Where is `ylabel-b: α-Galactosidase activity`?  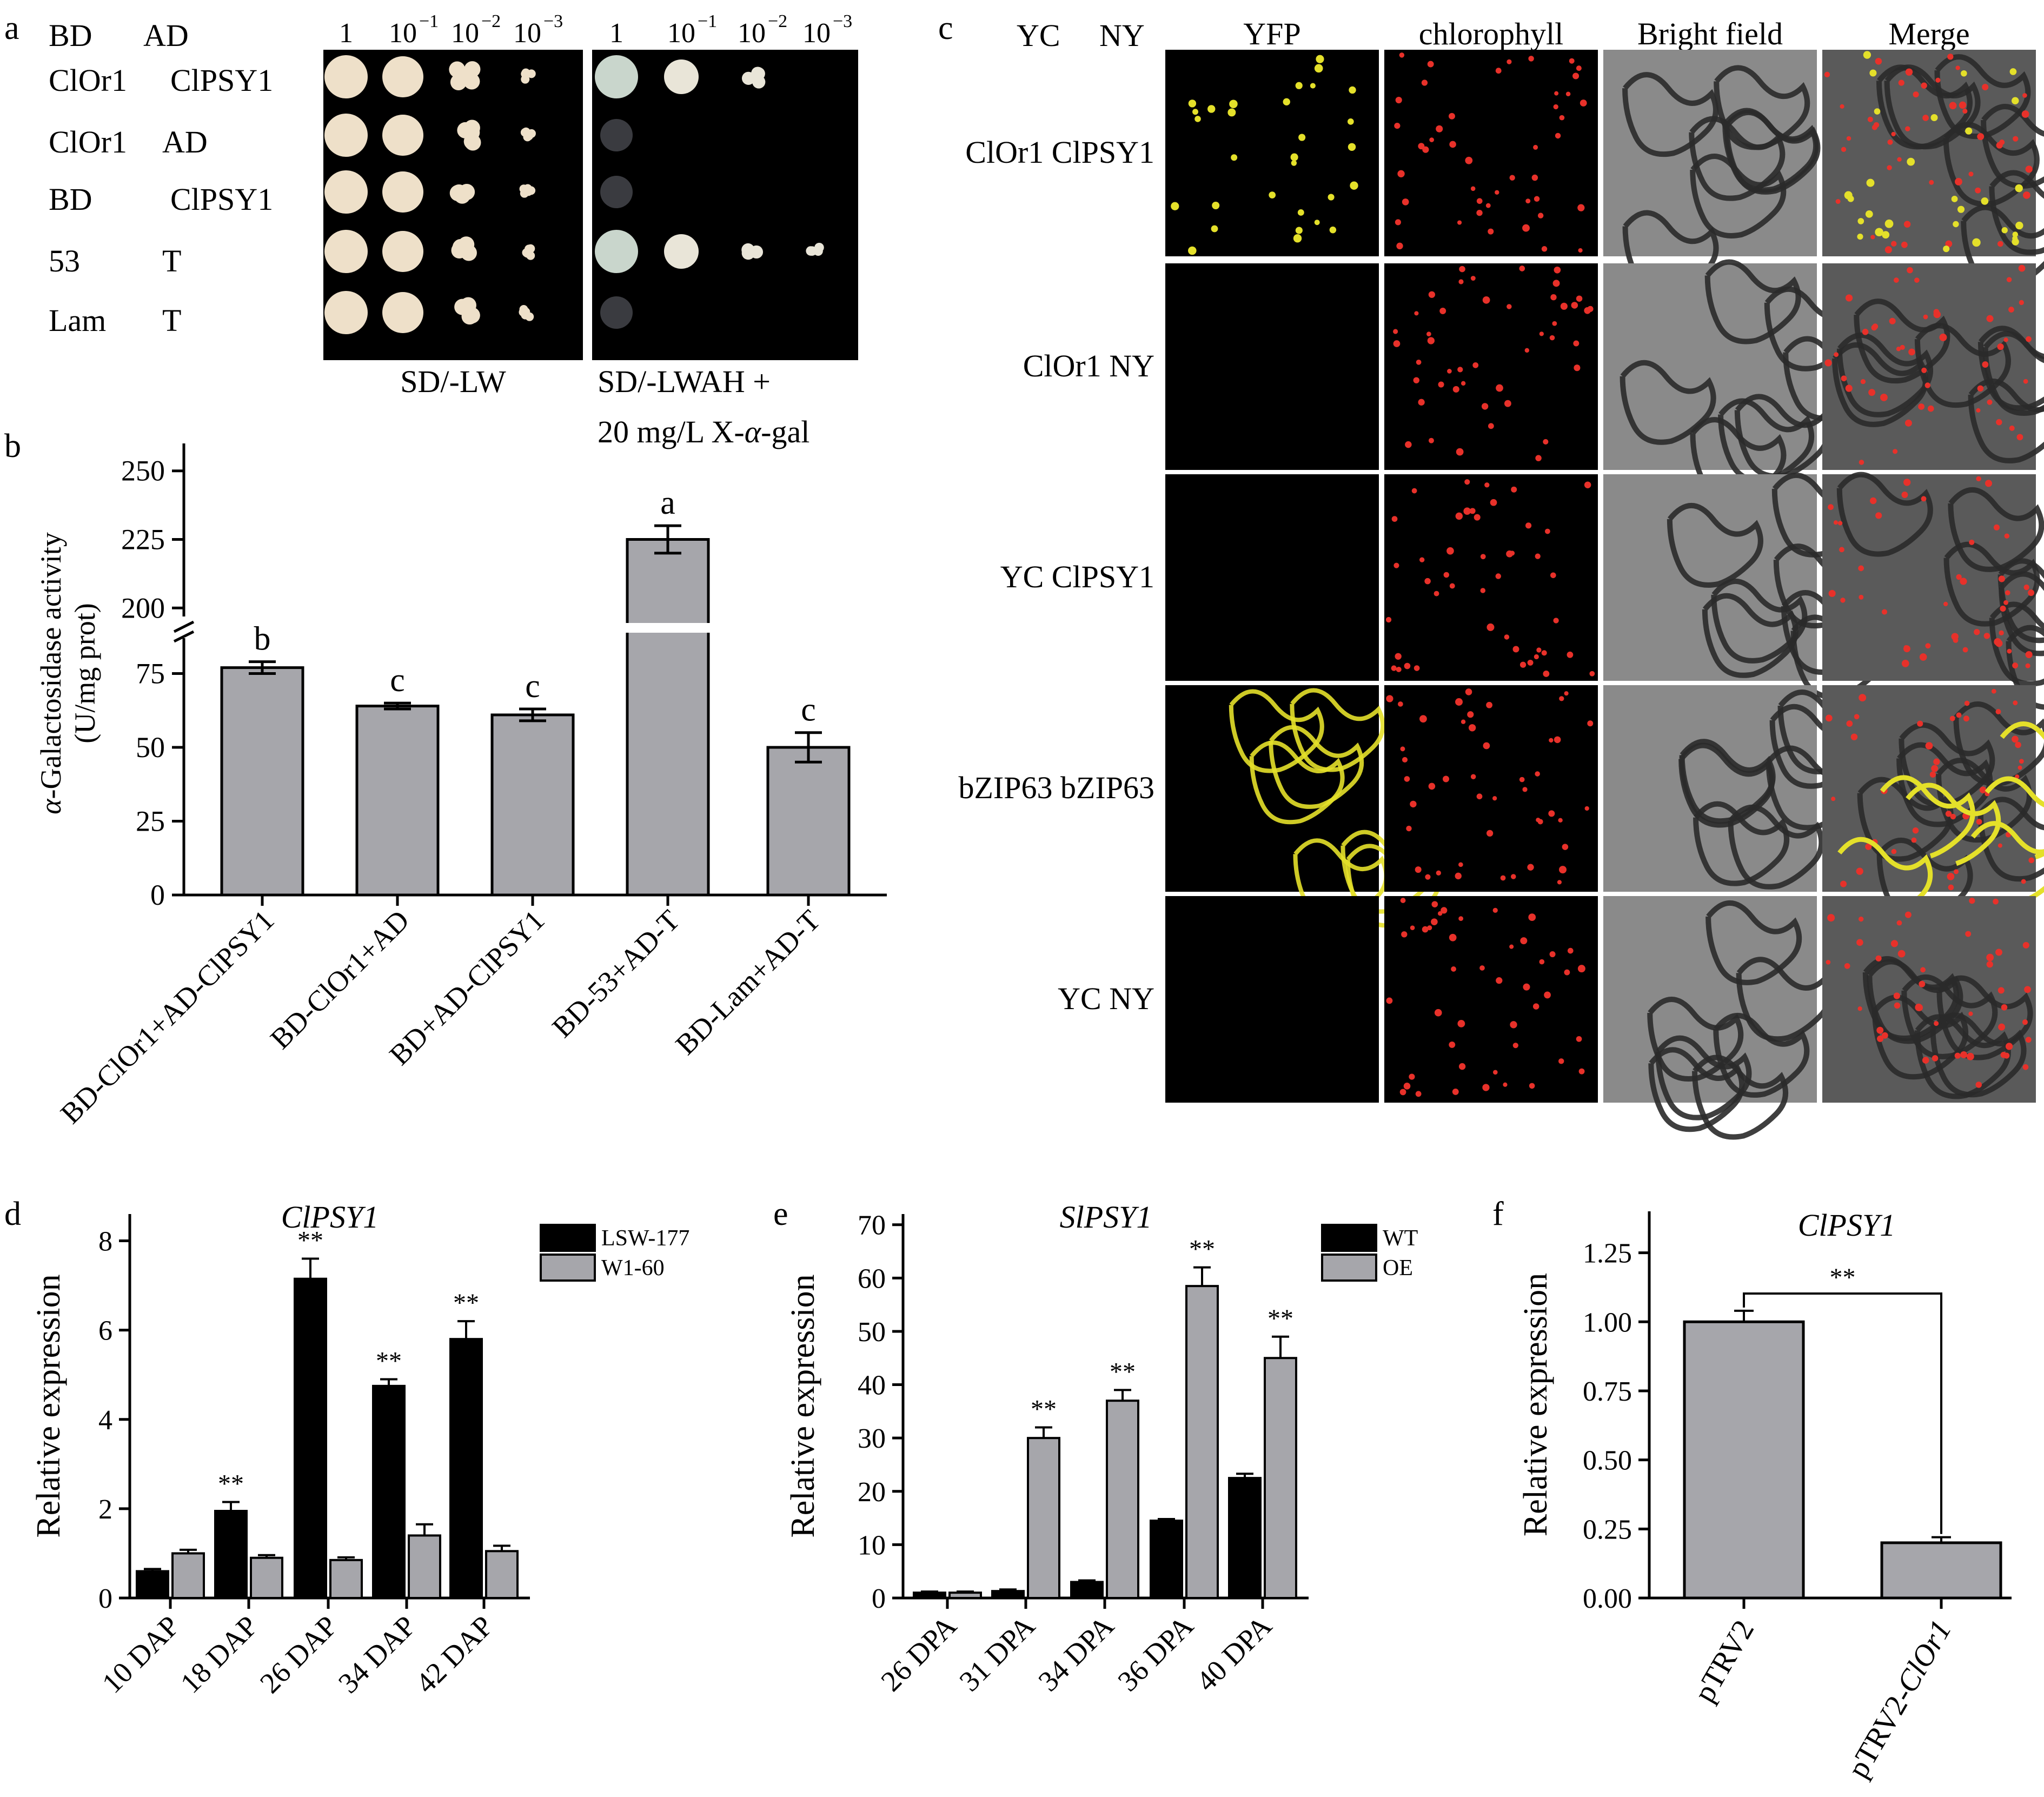 ylabel-b: α-Galactosidase activity is located at coordinates (51, 673).